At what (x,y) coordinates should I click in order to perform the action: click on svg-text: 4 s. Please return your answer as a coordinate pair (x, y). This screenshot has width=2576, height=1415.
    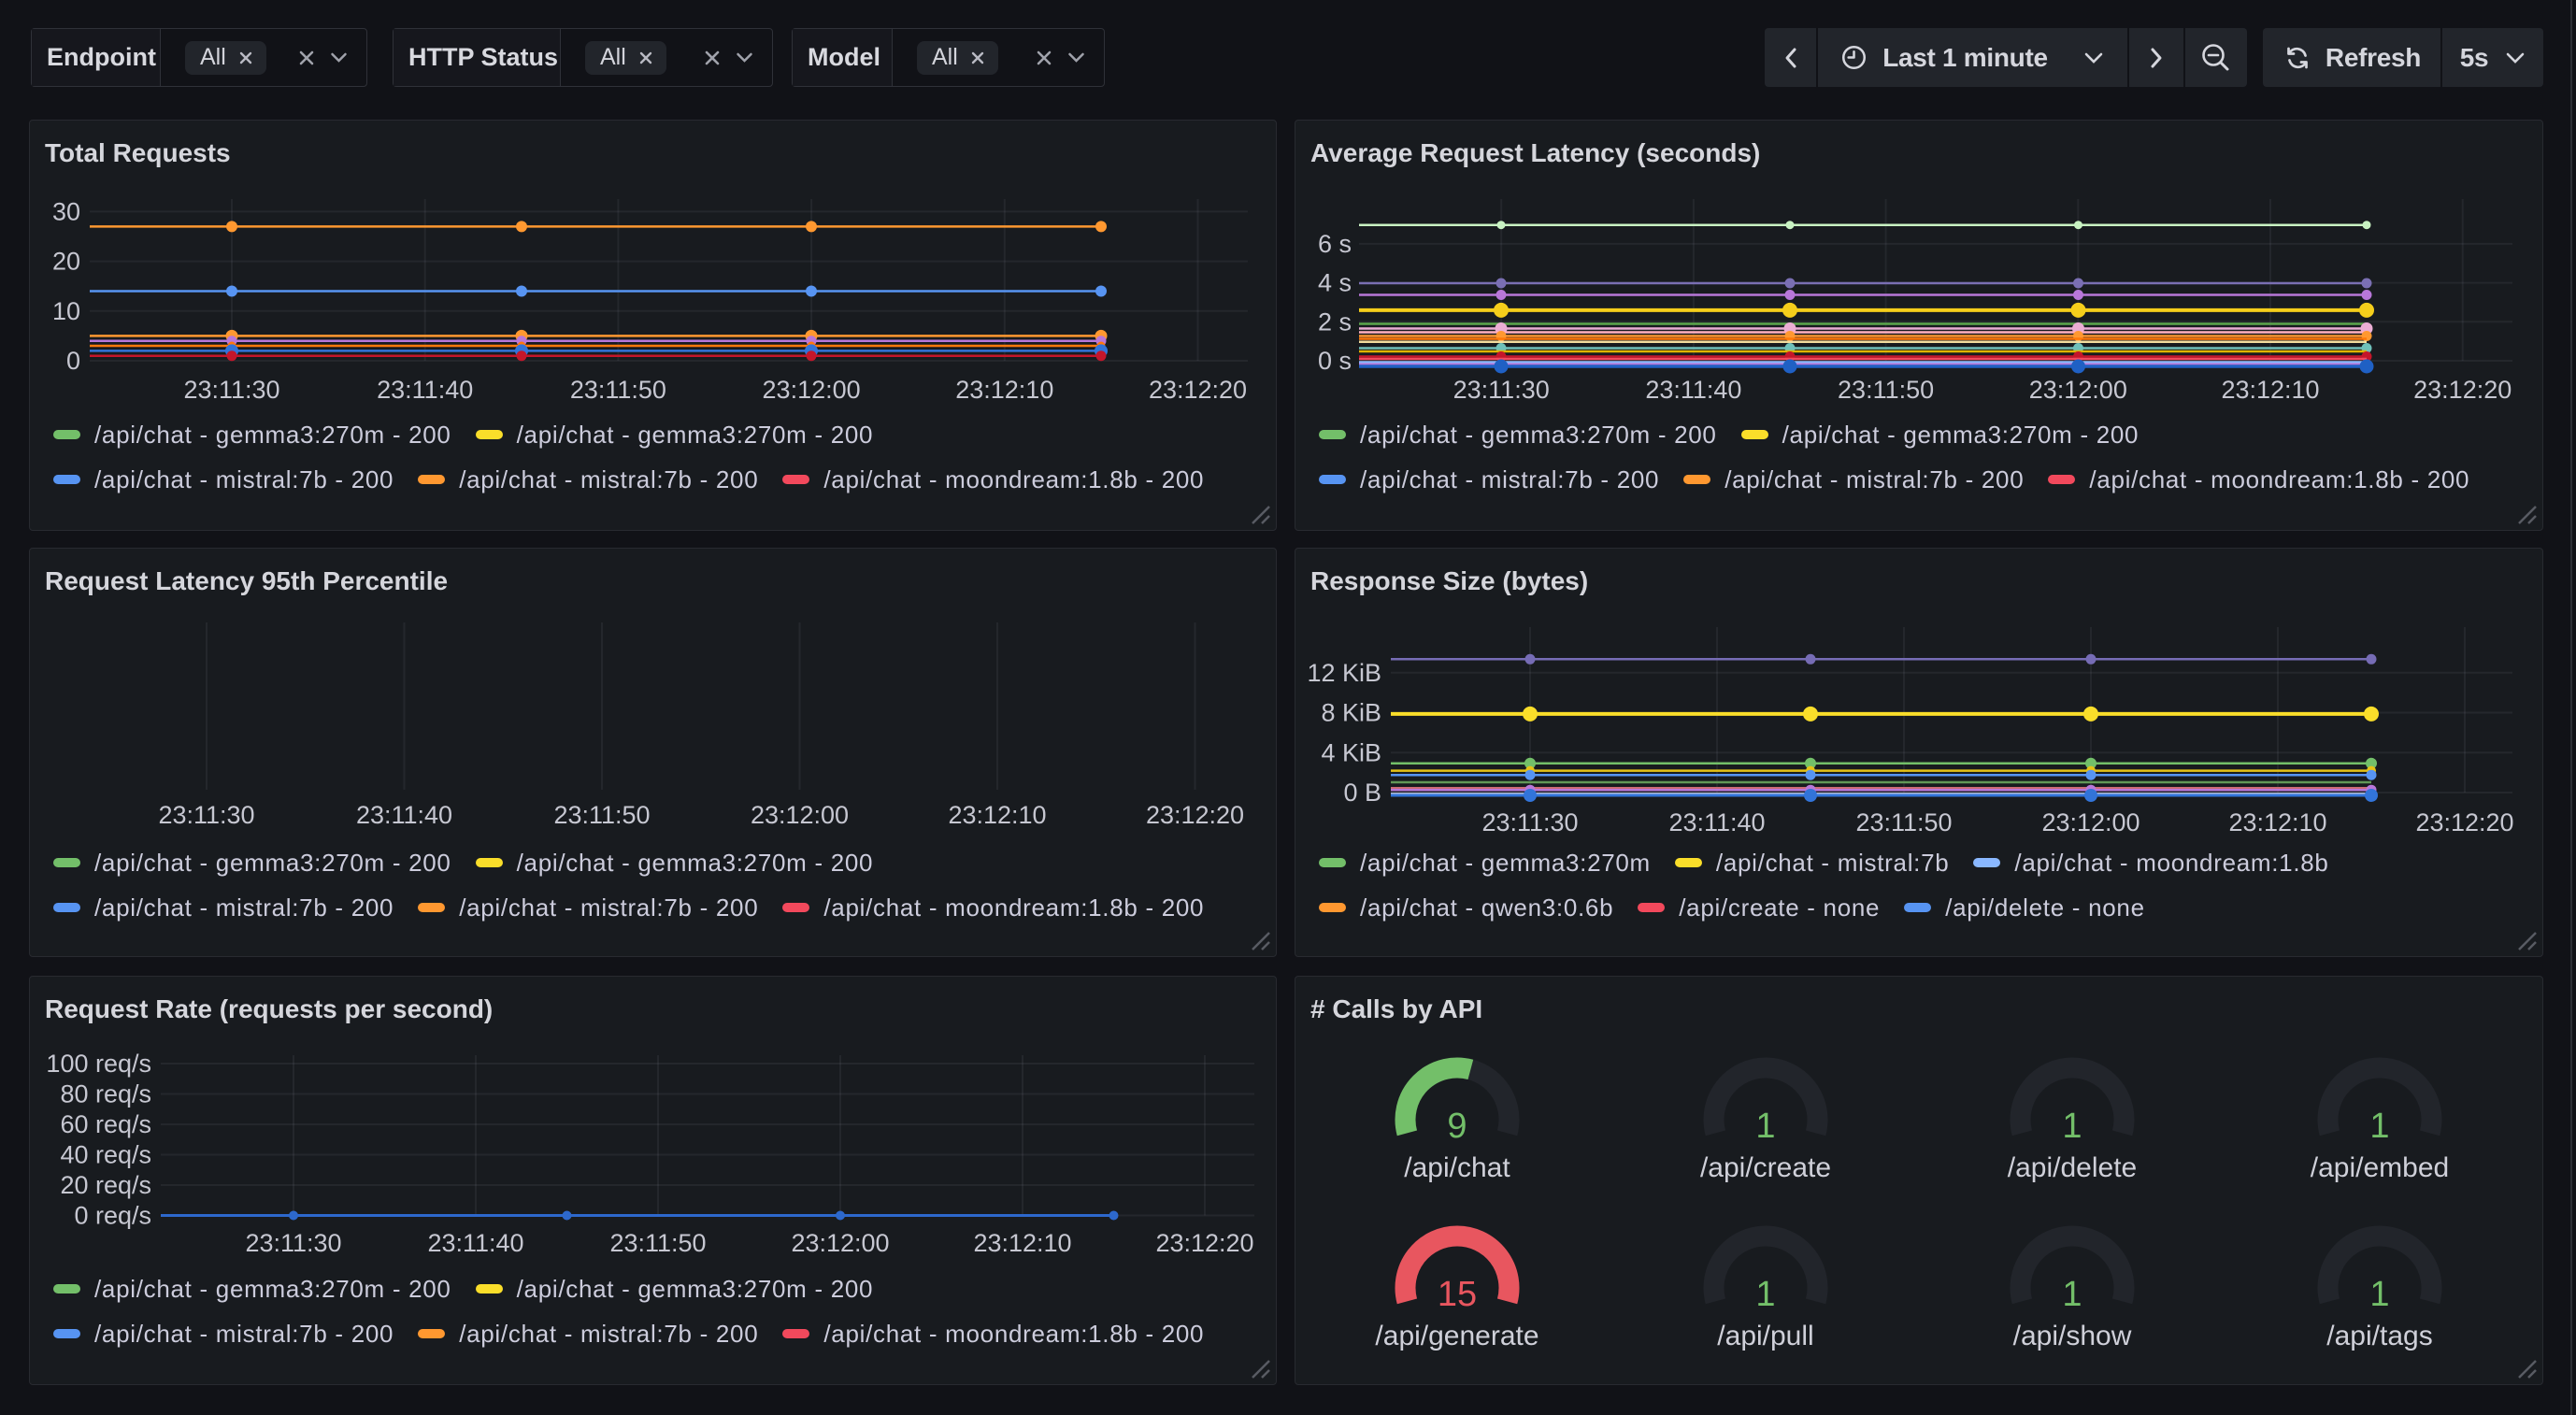
    Looking at the image, I should click on (1335, 283).